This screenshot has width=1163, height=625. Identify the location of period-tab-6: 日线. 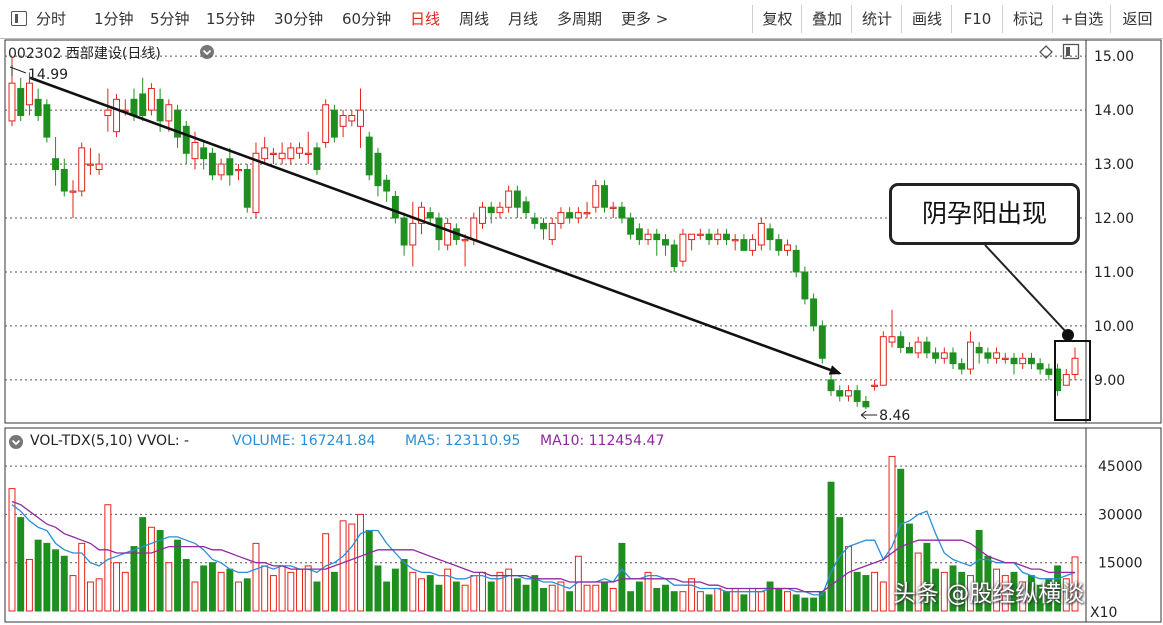
(425, 19).